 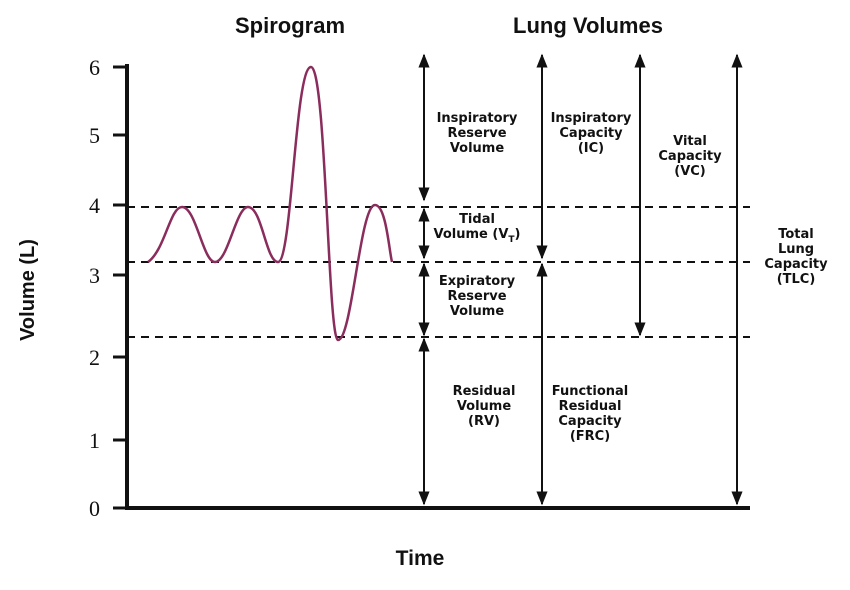 I want to click on y-tick-label: 2, so click(x=94, y=357).